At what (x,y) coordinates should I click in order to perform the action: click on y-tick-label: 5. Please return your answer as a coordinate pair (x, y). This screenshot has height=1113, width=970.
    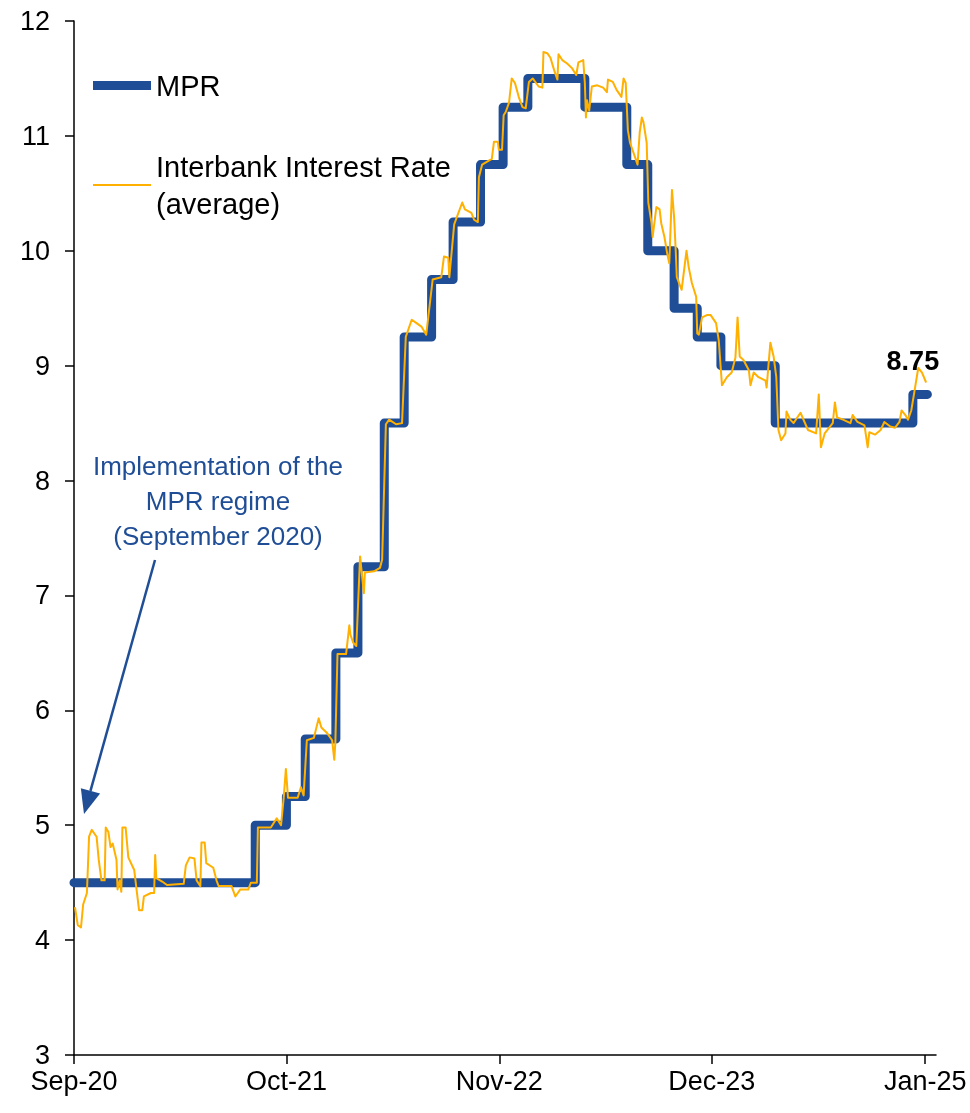
    Looking at the image, I should click on (42, 825).